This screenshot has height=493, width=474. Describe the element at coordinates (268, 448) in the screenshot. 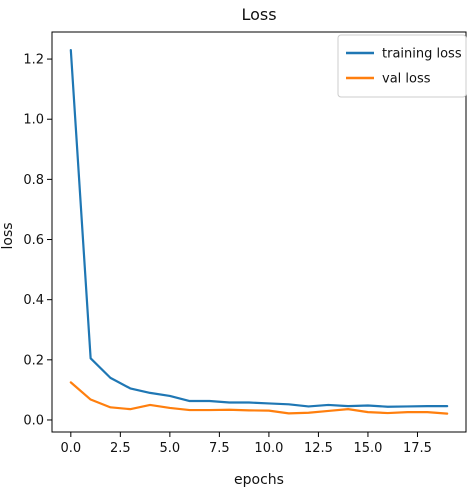

I see `x-tick-label: 10.0` at that location.